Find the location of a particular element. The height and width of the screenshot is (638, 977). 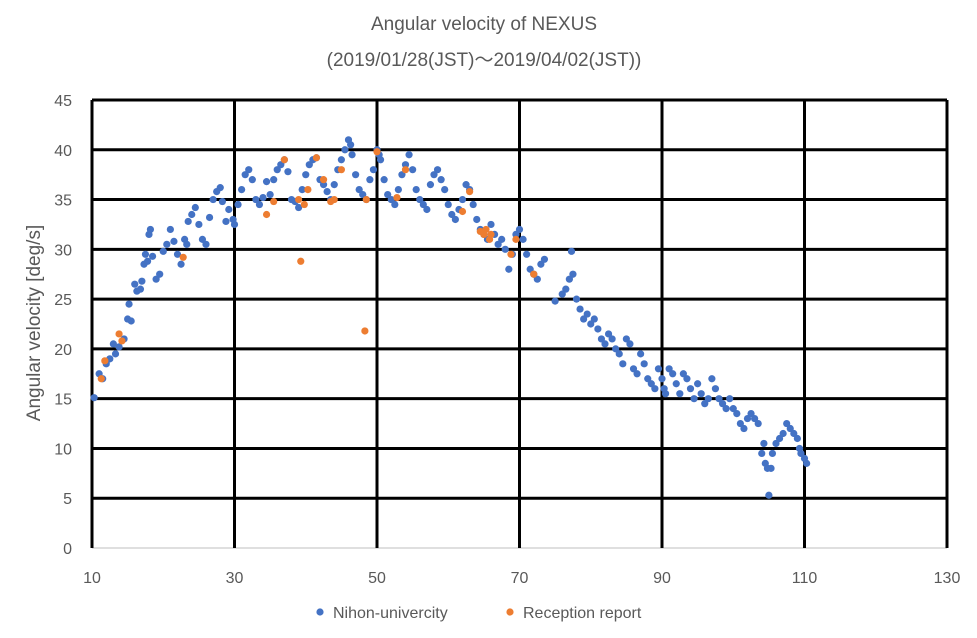

legend: Nihon-univercity Reception report is located at coordinates (479, 613).